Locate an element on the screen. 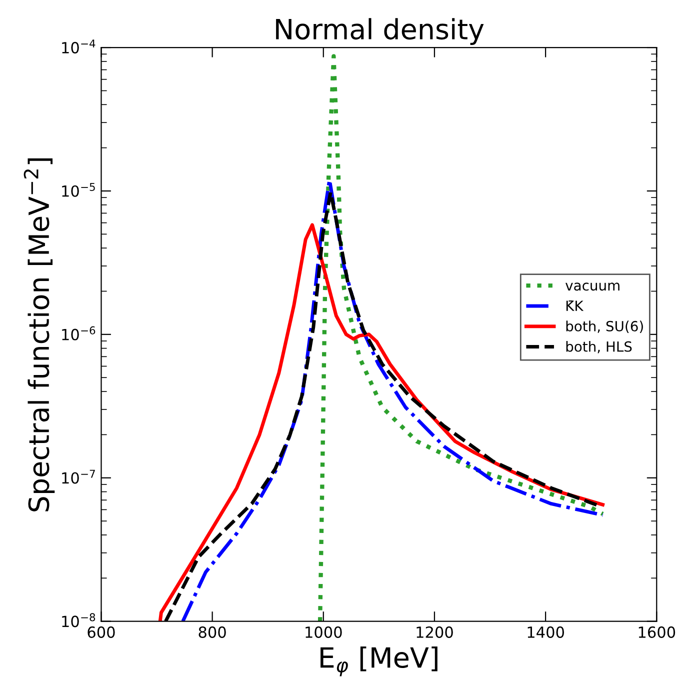 The width and height of the screenshot is (684, 679). y-axis-title: Spectral function [MeV$^{−2}$] is located at coordinates (39, 335).